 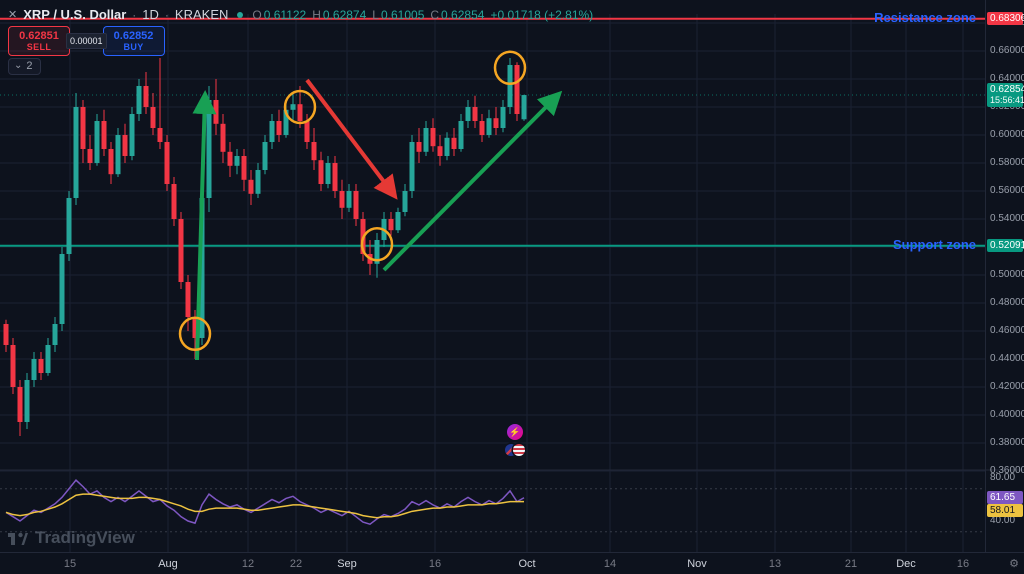 What do you see at coordinates (285, 14) in the screenshot?
I see `open-value: 0.61122` at bounding box center [285, 14].